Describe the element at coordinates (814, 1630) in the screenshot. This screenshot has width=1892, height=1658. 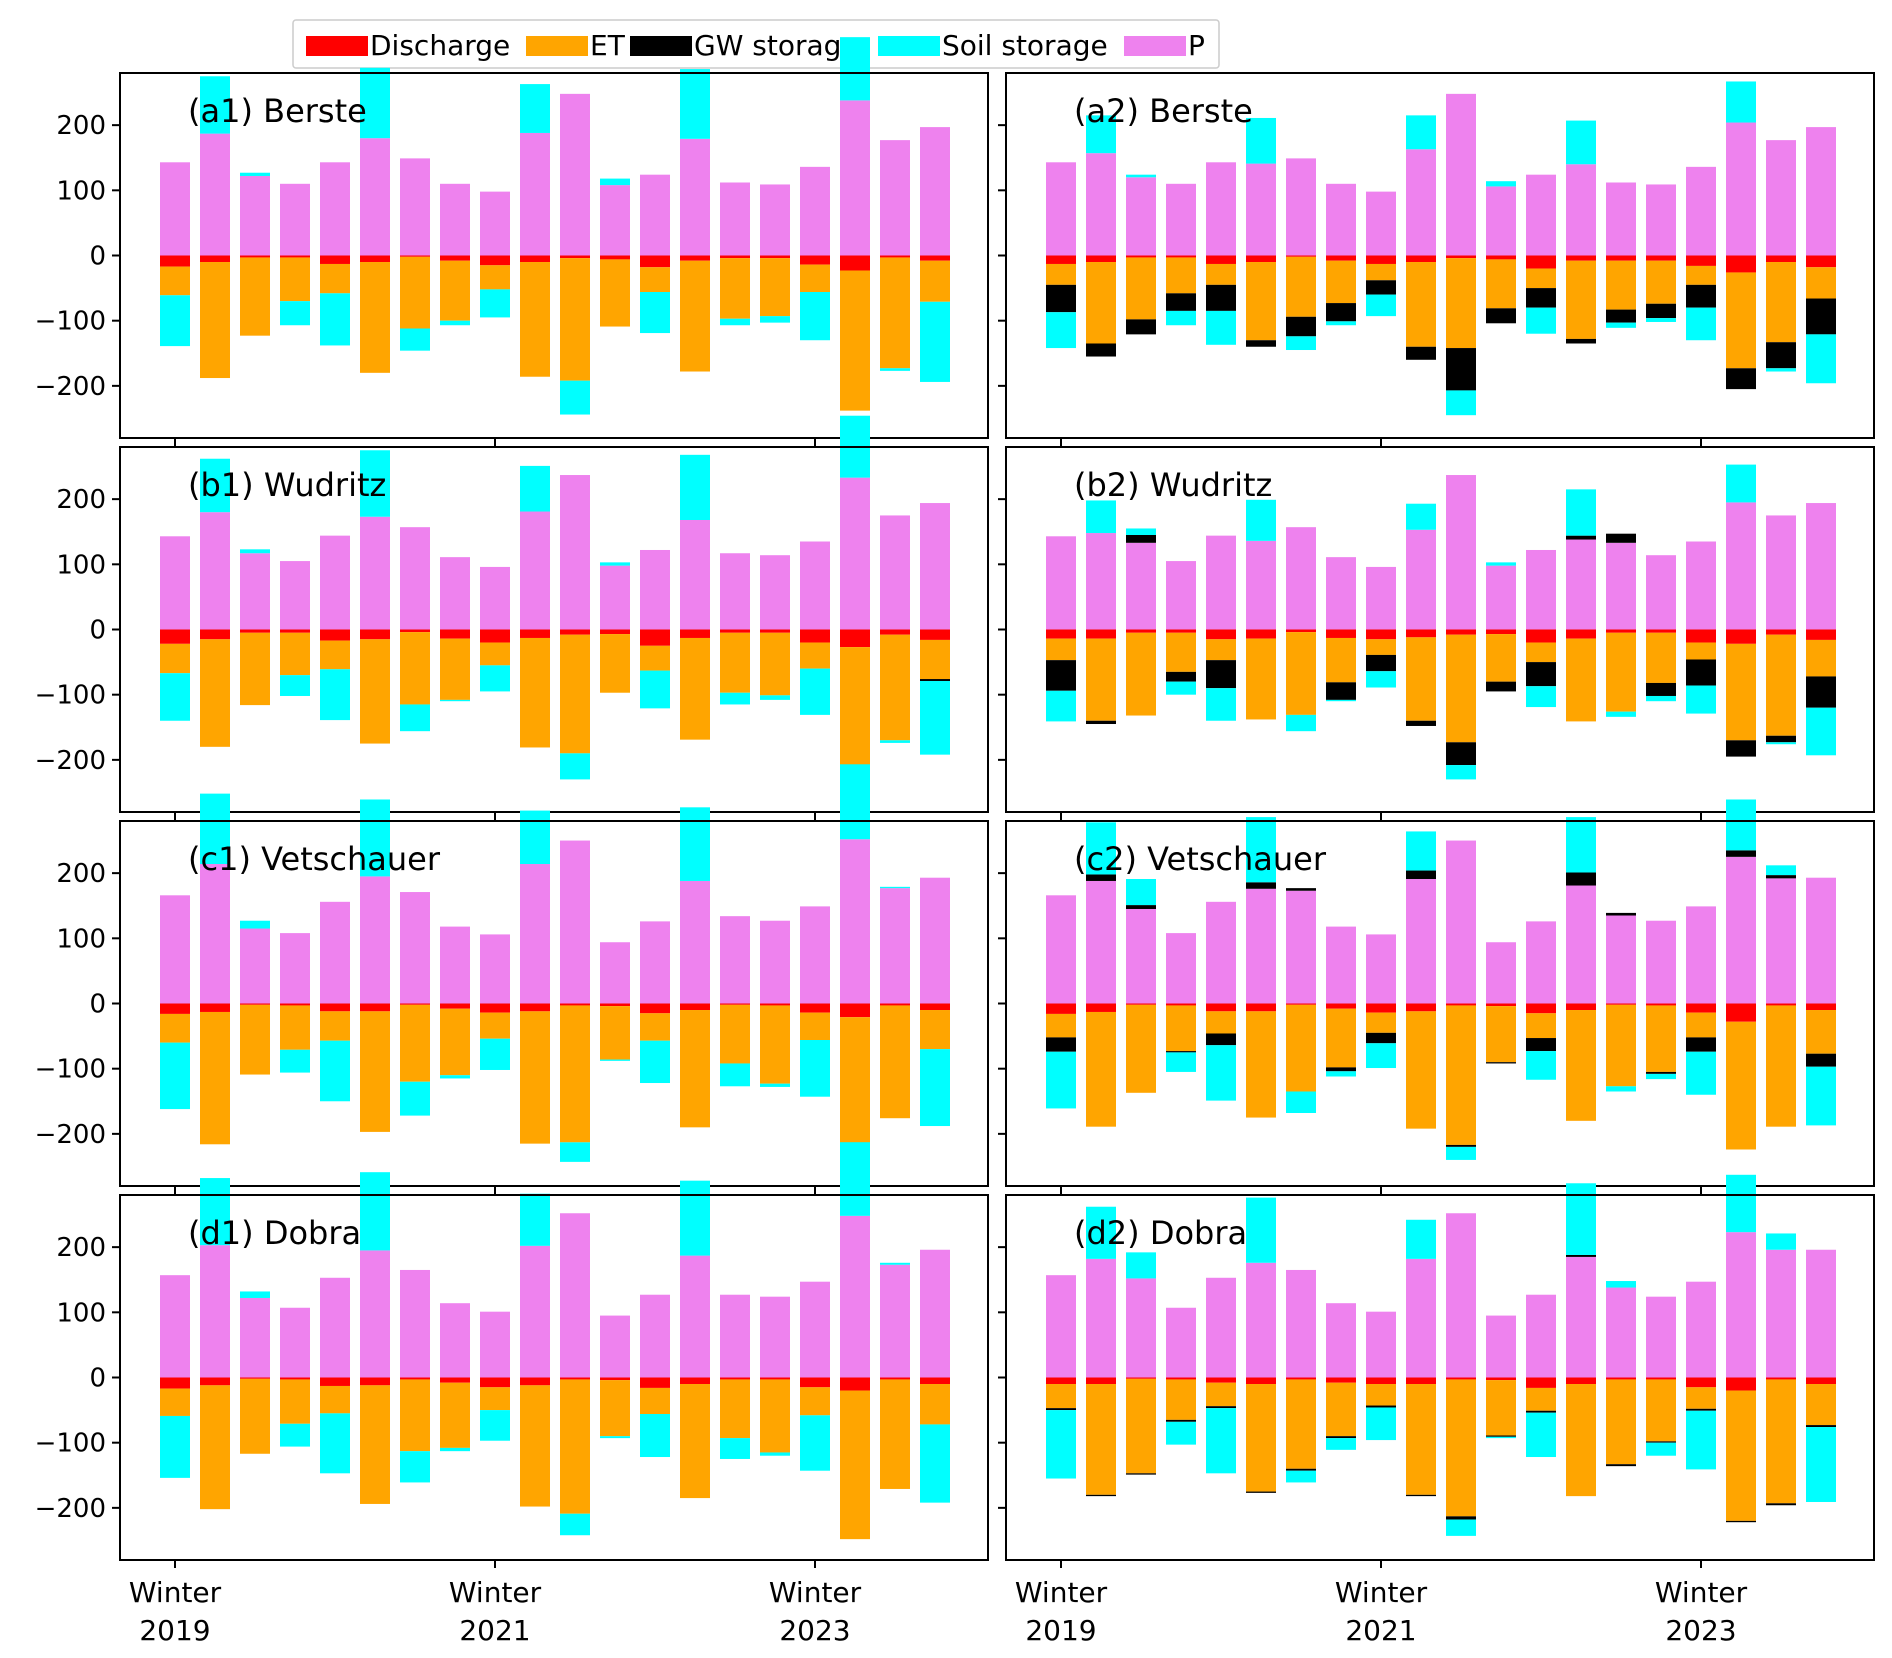
I see `x-tick-label-line2: 2023` at that location.